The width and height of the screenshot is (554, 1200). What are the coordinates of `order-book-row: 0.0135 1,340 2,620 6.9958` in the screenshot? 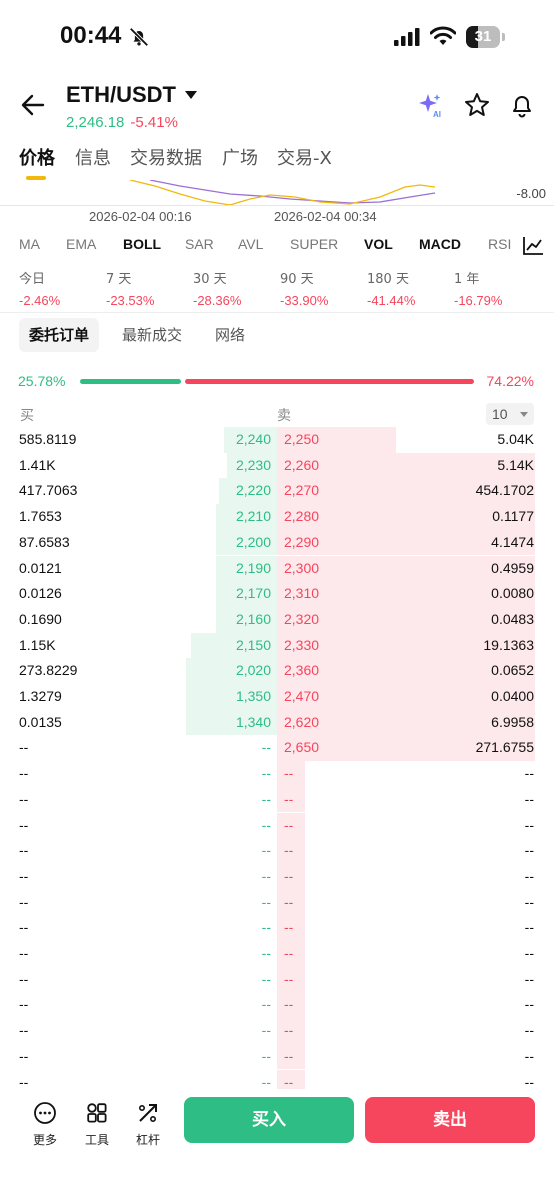 It's located at (277, 722).